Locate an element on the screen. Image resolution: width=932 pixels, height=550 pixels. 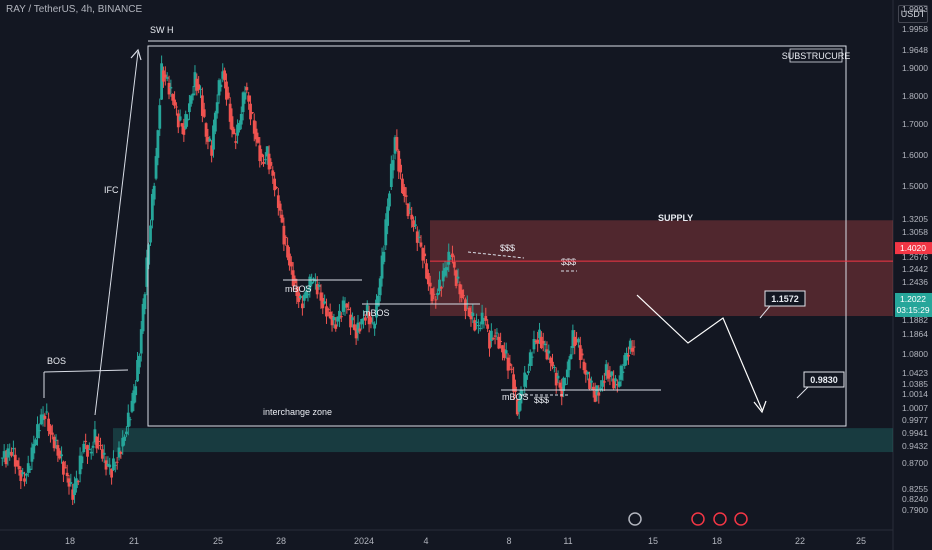
time-tick: 8 is located at coordinates (508, 541).